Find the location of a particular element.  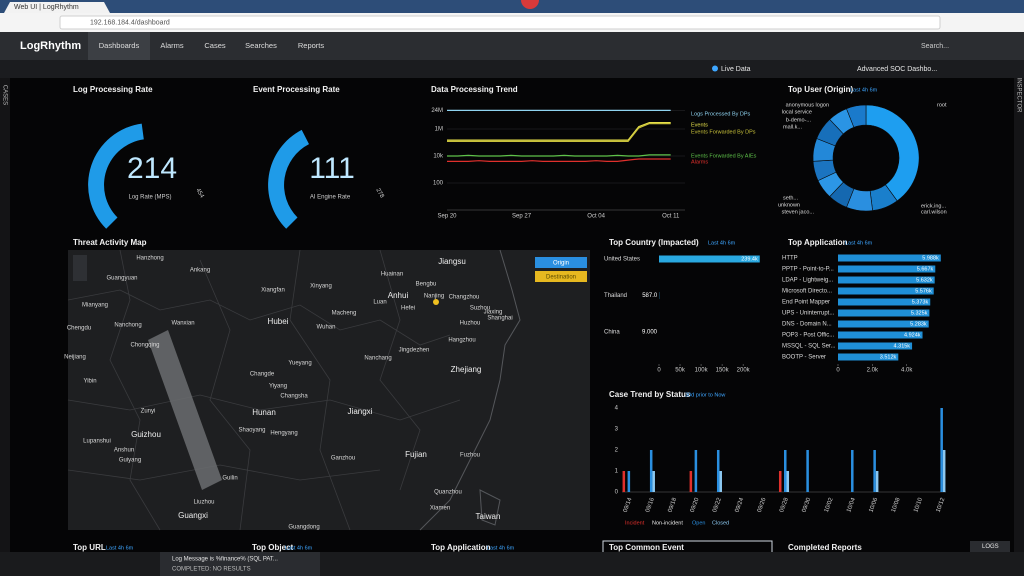

map-place: Mianyang is located at coordinates (95, 306).